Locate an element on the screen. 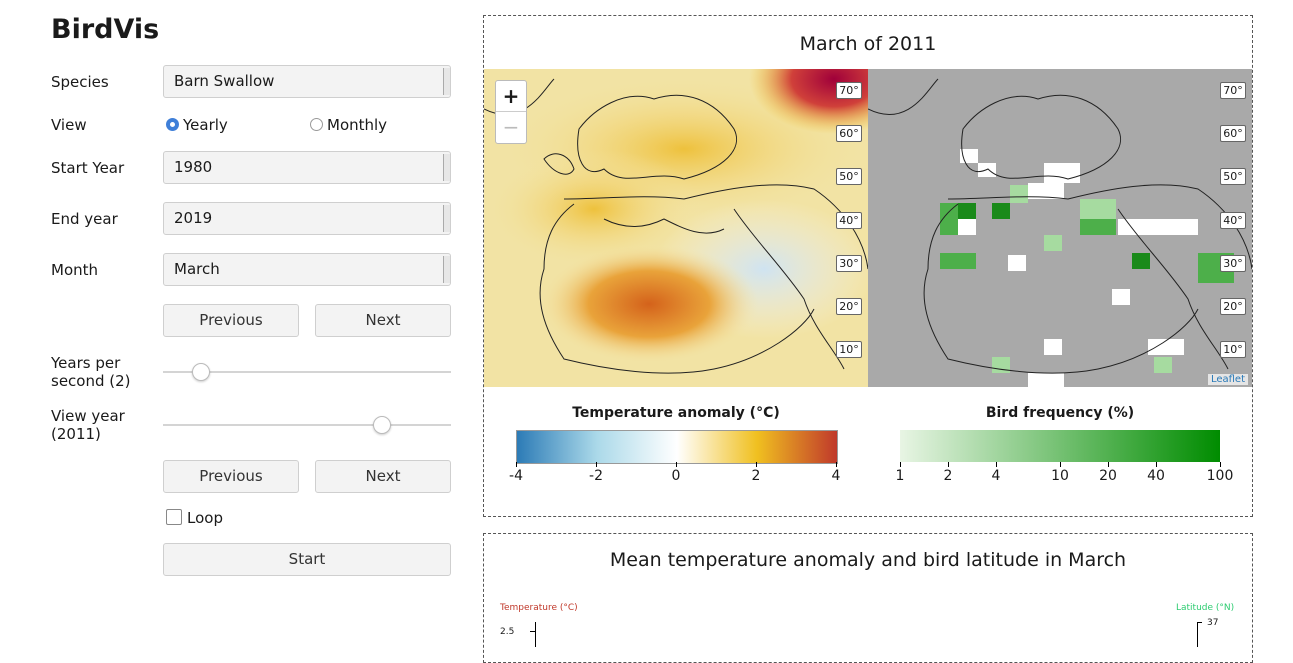 The image size is (1293, 663). bird-map-layer is located at coordinates (1060, 232).